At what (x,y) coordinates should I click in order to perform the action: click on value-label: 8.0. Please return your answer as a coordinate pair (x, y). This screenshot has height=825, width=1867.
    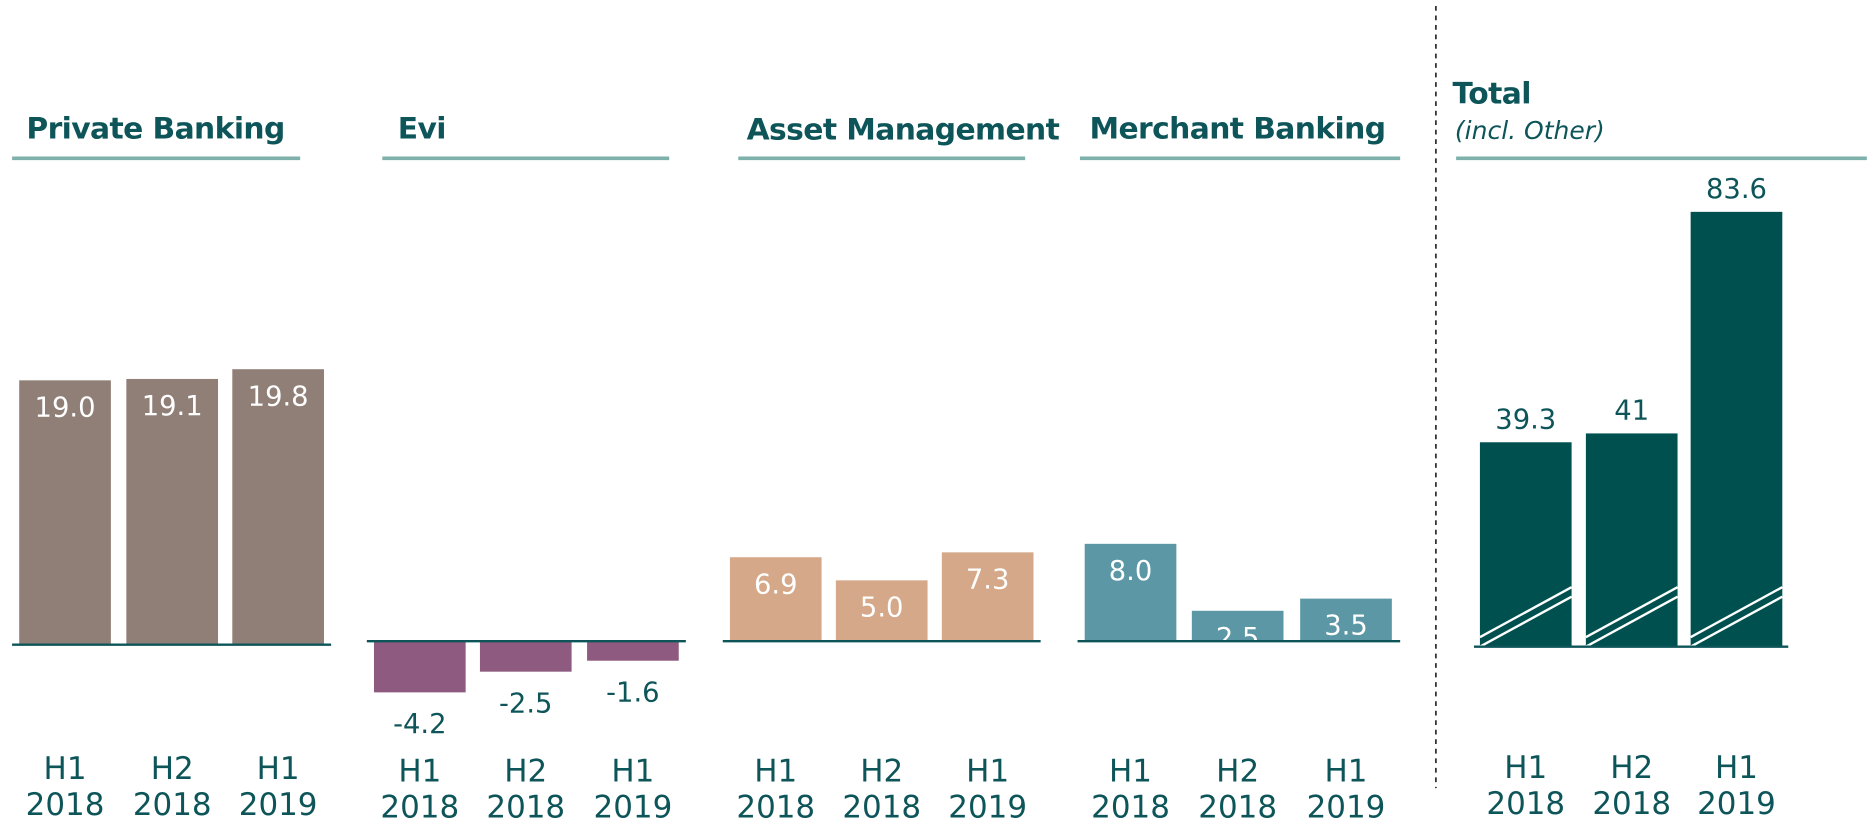
    Looking at the image, I should click on (1131, 571).